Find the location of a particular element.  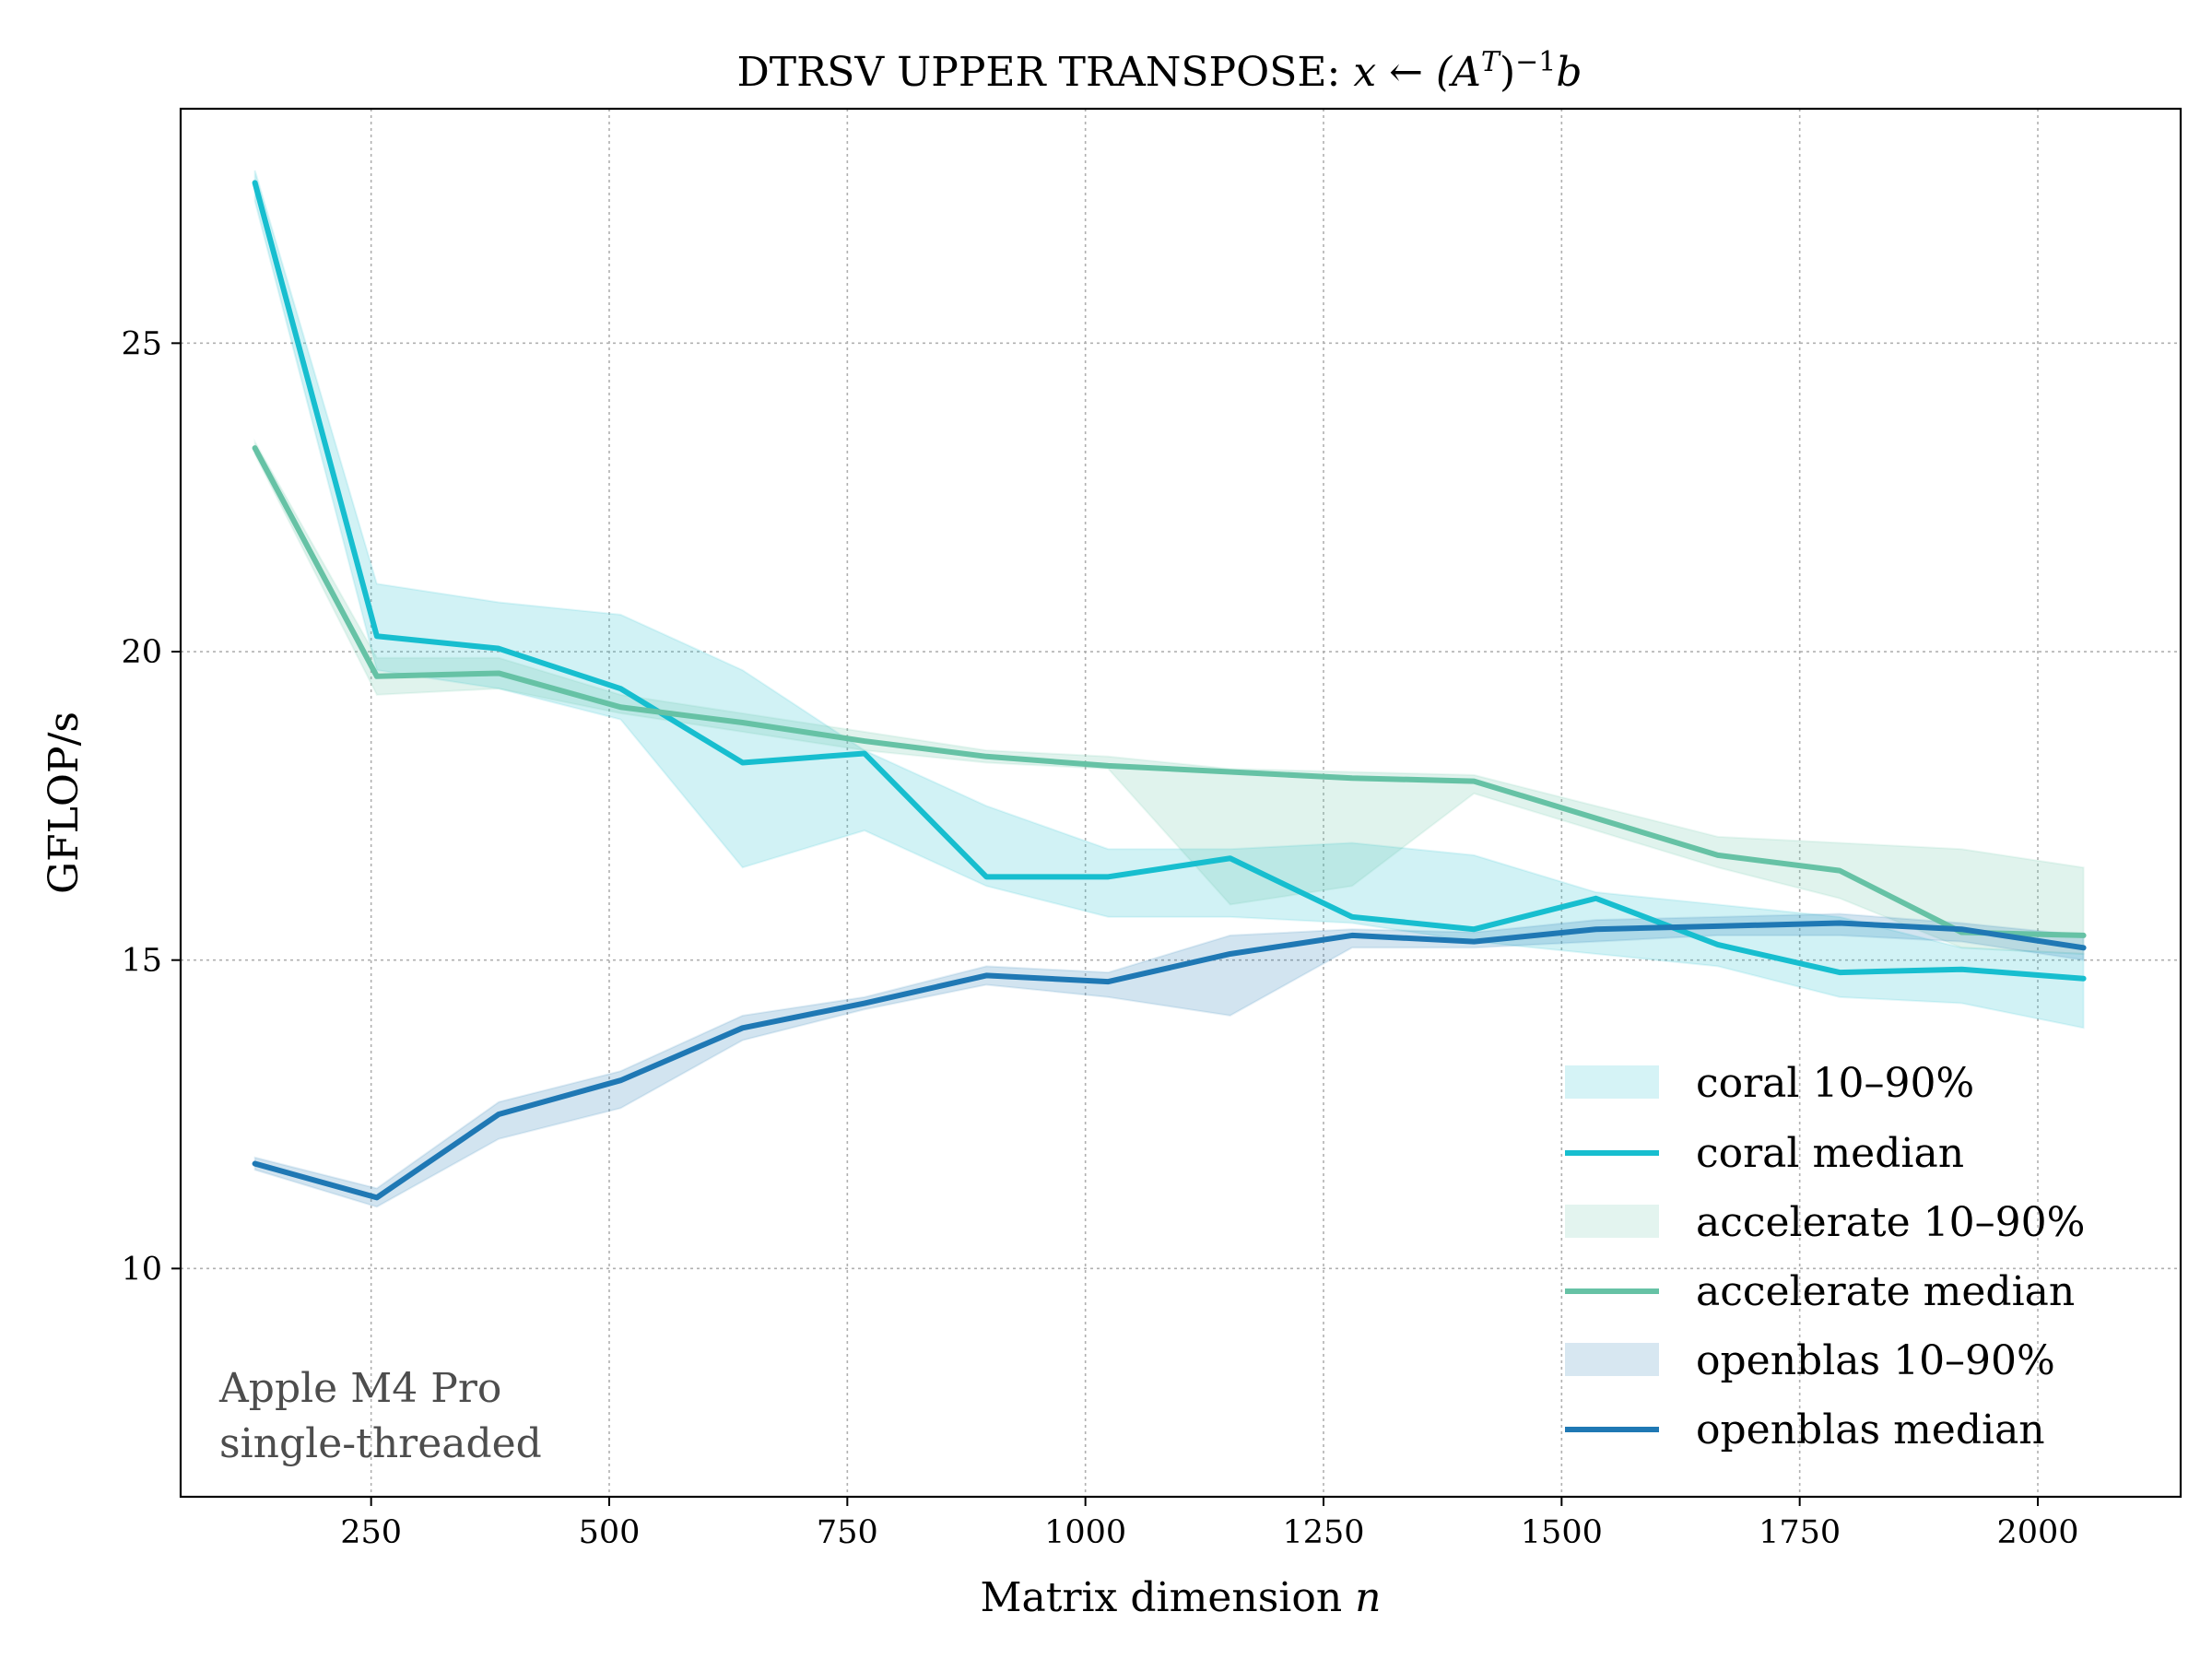

annotation-threading: single-threaded is located at coordinates (380, 1443).